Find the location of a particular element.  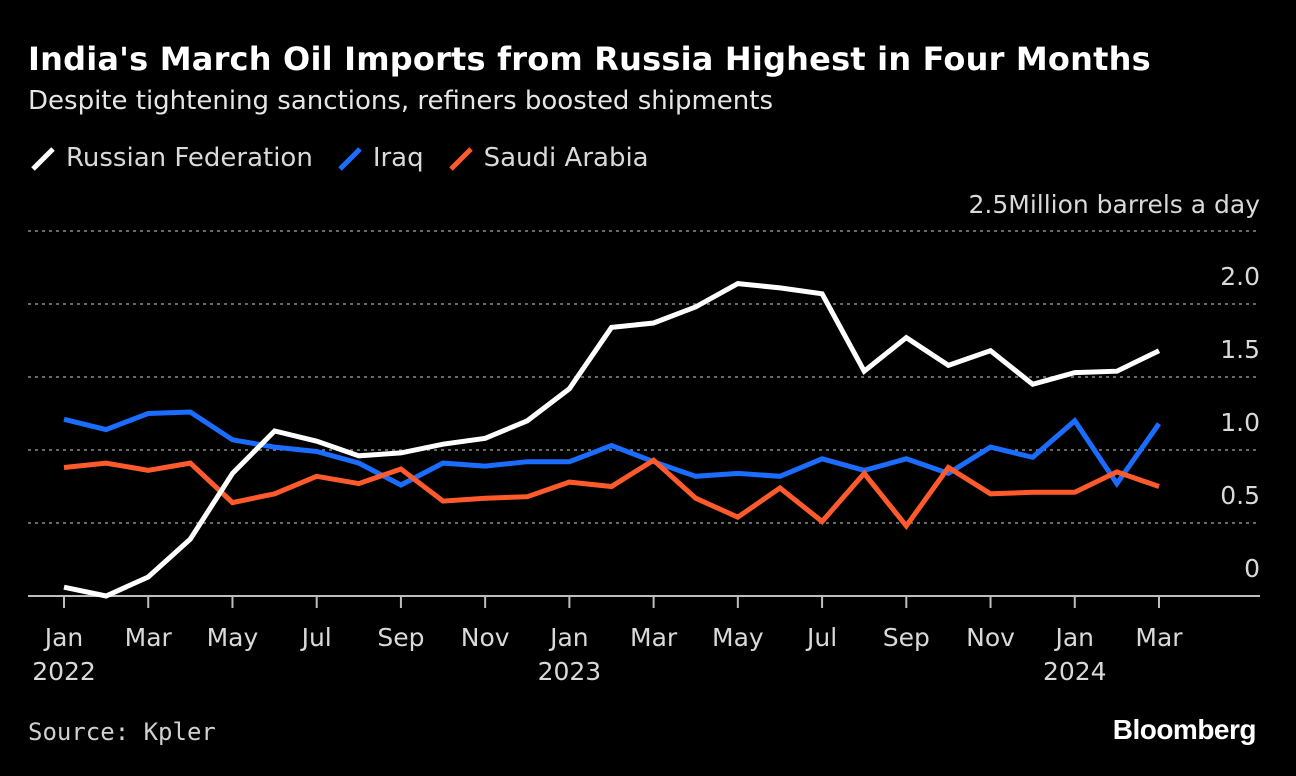

x-axis is located at coordinates (644, 601).